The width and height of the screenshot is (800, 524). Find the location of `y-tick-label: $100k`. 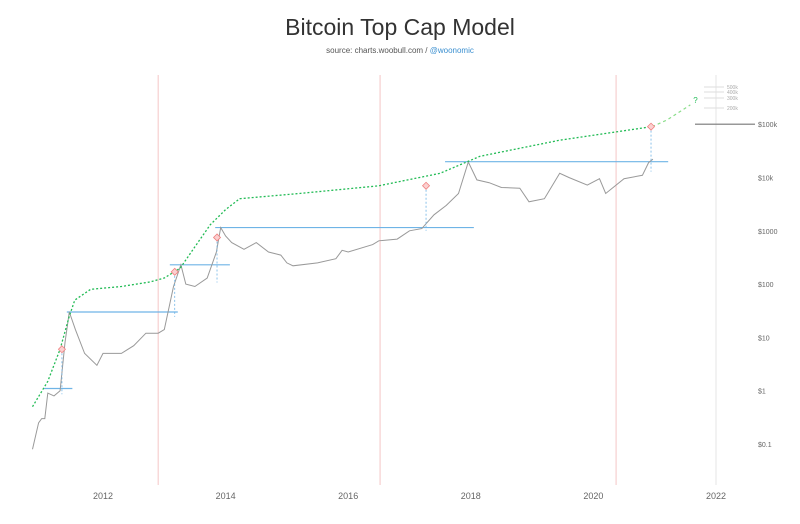

y-tick-label: $100k is located at coordinates (768, 125).